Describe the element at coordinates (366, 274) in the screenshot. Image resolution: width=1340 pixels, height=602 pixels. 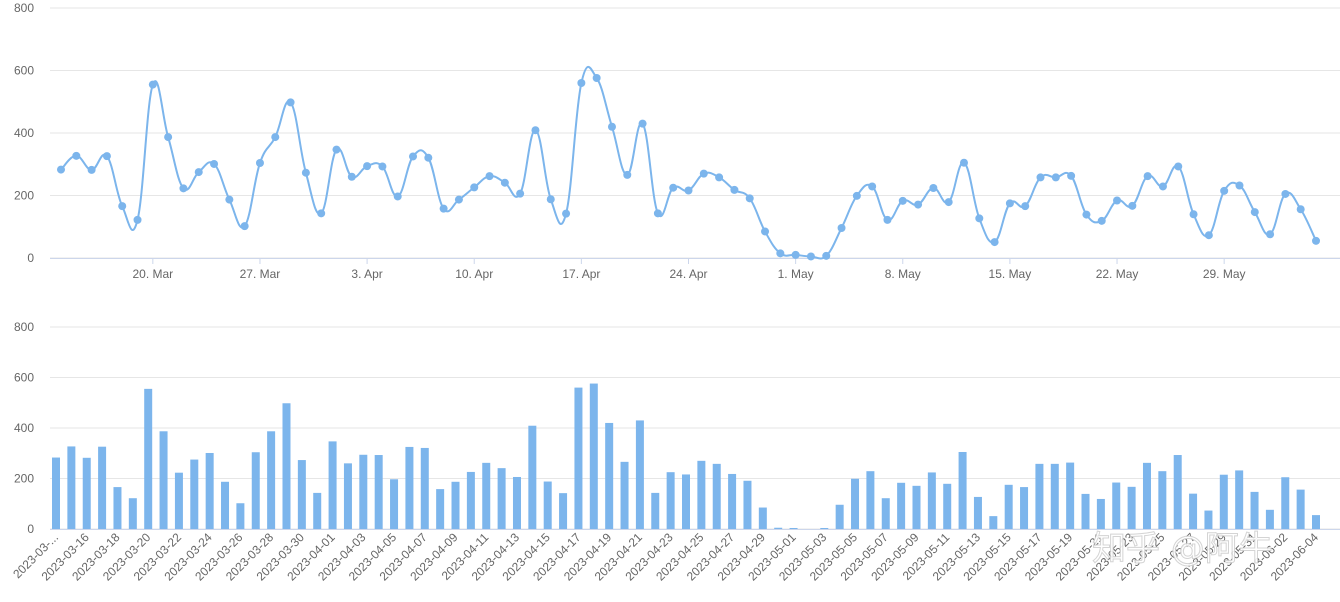
I see `line-x-tick-label: 3. Apr` at that location.